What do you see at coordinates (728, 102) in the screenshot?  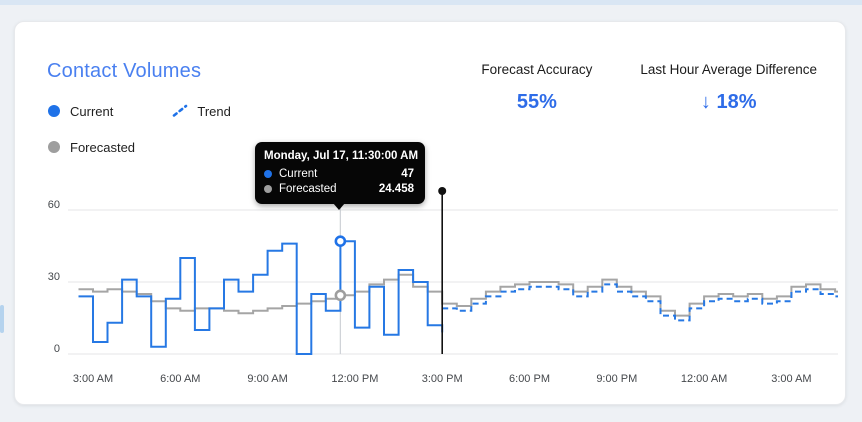 I see `stat-value: ↓ 18%` at bounding box center [728, 102].